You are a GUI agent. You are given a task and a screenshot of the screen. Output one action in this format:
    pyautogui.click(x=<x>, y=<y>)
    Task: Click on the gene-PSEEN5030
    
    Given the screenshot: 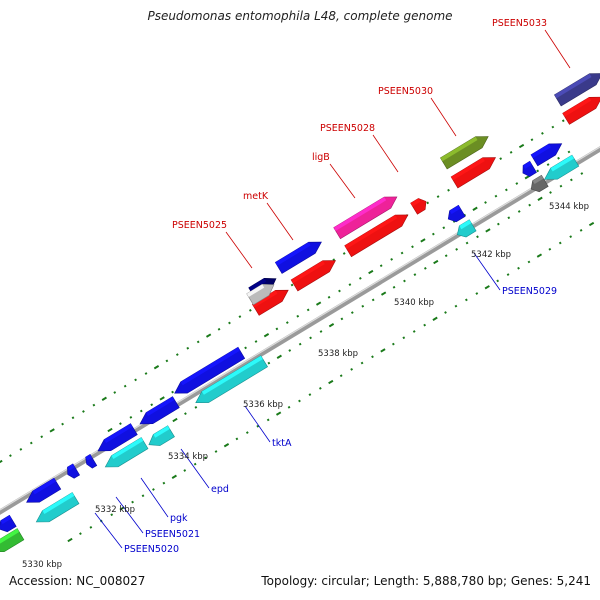 What is the action you would take?
    pyautogui.click(x=464, y=153)
    